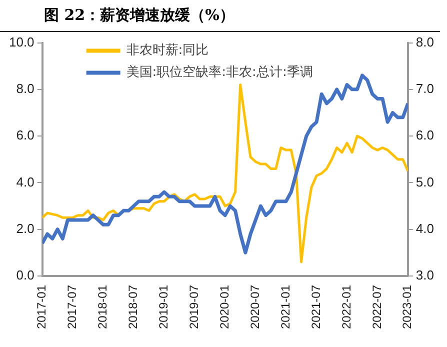  What do you see at coordinates (25, 275) in the screenshot?
I see `y-tick-label: 0.0` at bounding box center [25, 275].